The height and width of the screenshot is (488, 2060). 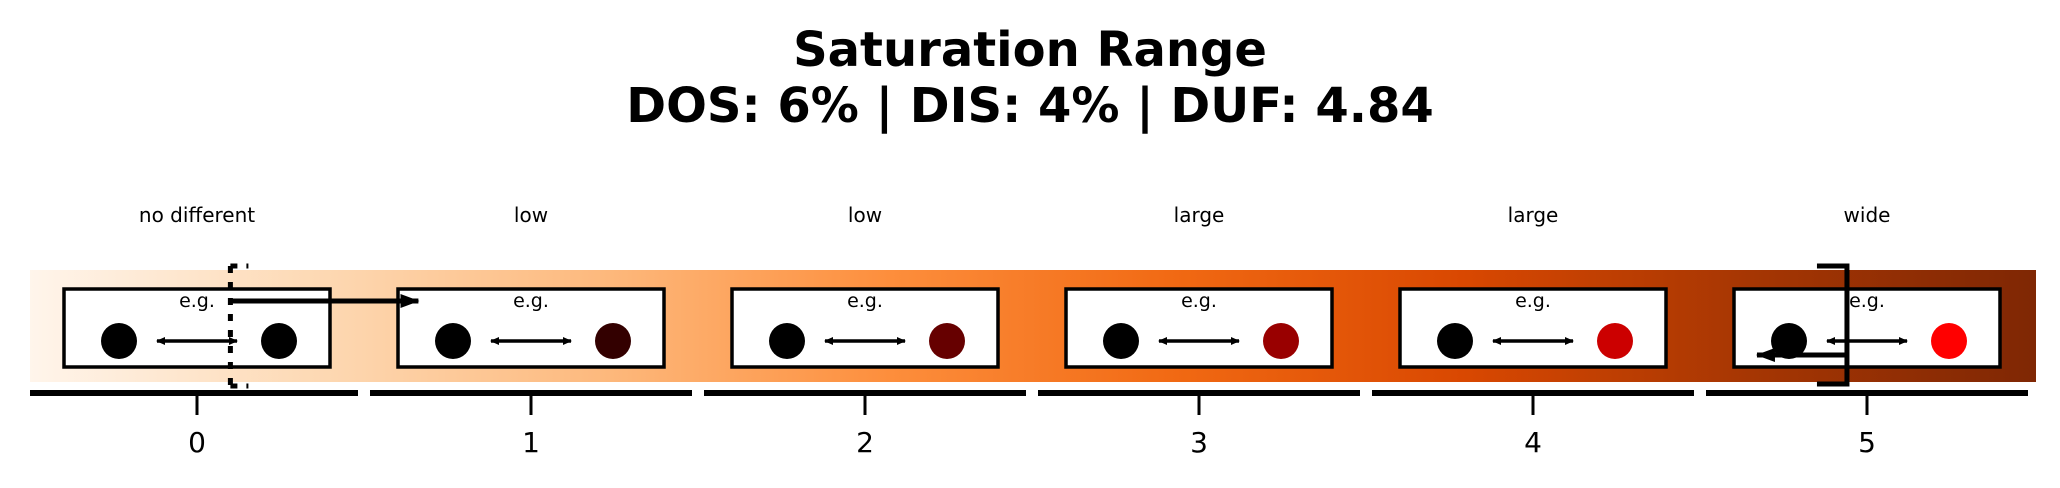 I want to click on dis-marker, so click(x=1802, y=325).